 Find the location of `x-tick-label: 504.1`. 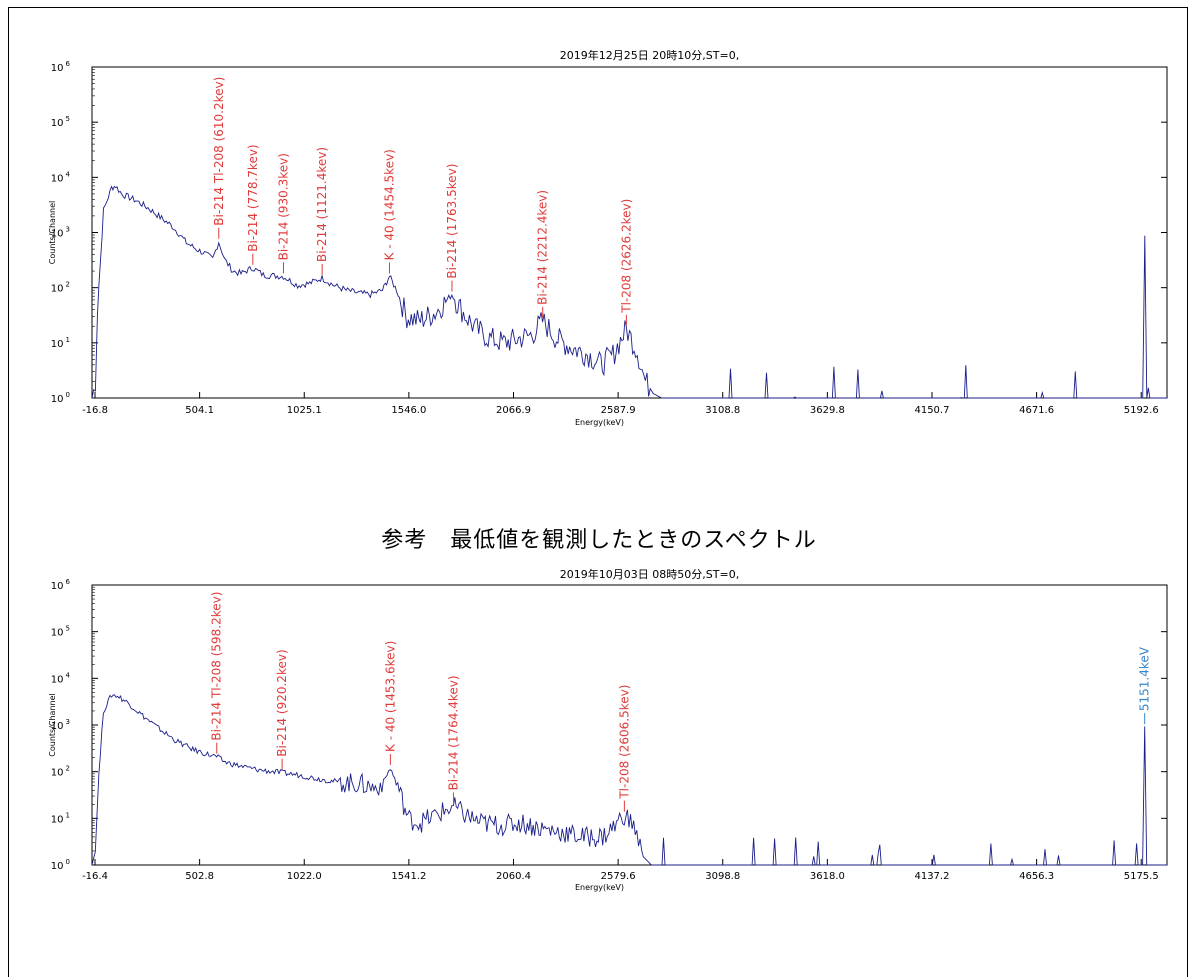

x-tick-label: 504.1 is located at coordinates (199, 410).